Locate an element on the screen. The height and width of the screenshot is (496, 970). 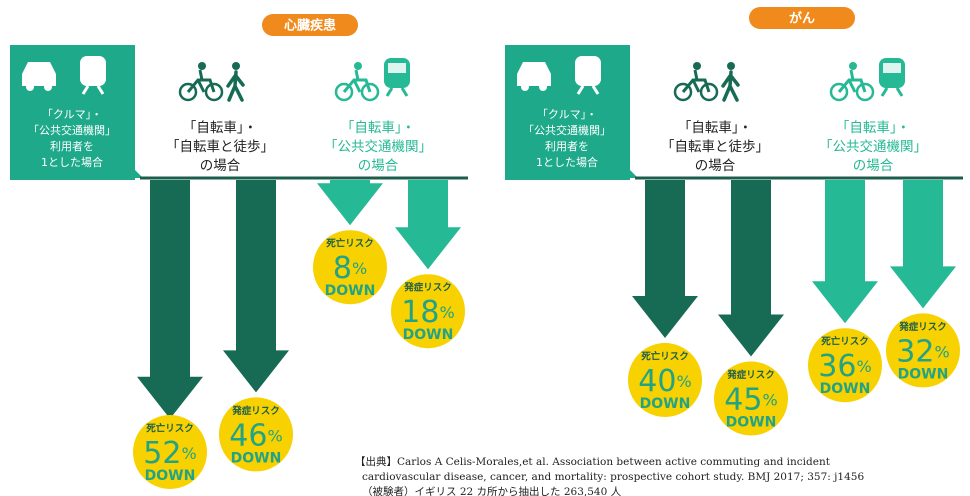
badge-circle is located at coordinates (751, 398).